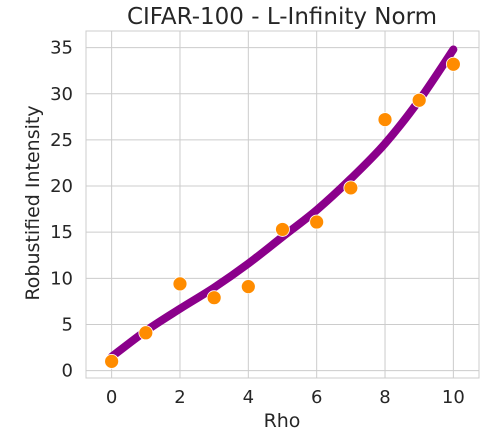 The height and width of the screenshot is (432, 504). What do you see at coordinates (282, 421) in the screenshot?
I see `x-axis-title: Rho` at bounding box center [282, 421].